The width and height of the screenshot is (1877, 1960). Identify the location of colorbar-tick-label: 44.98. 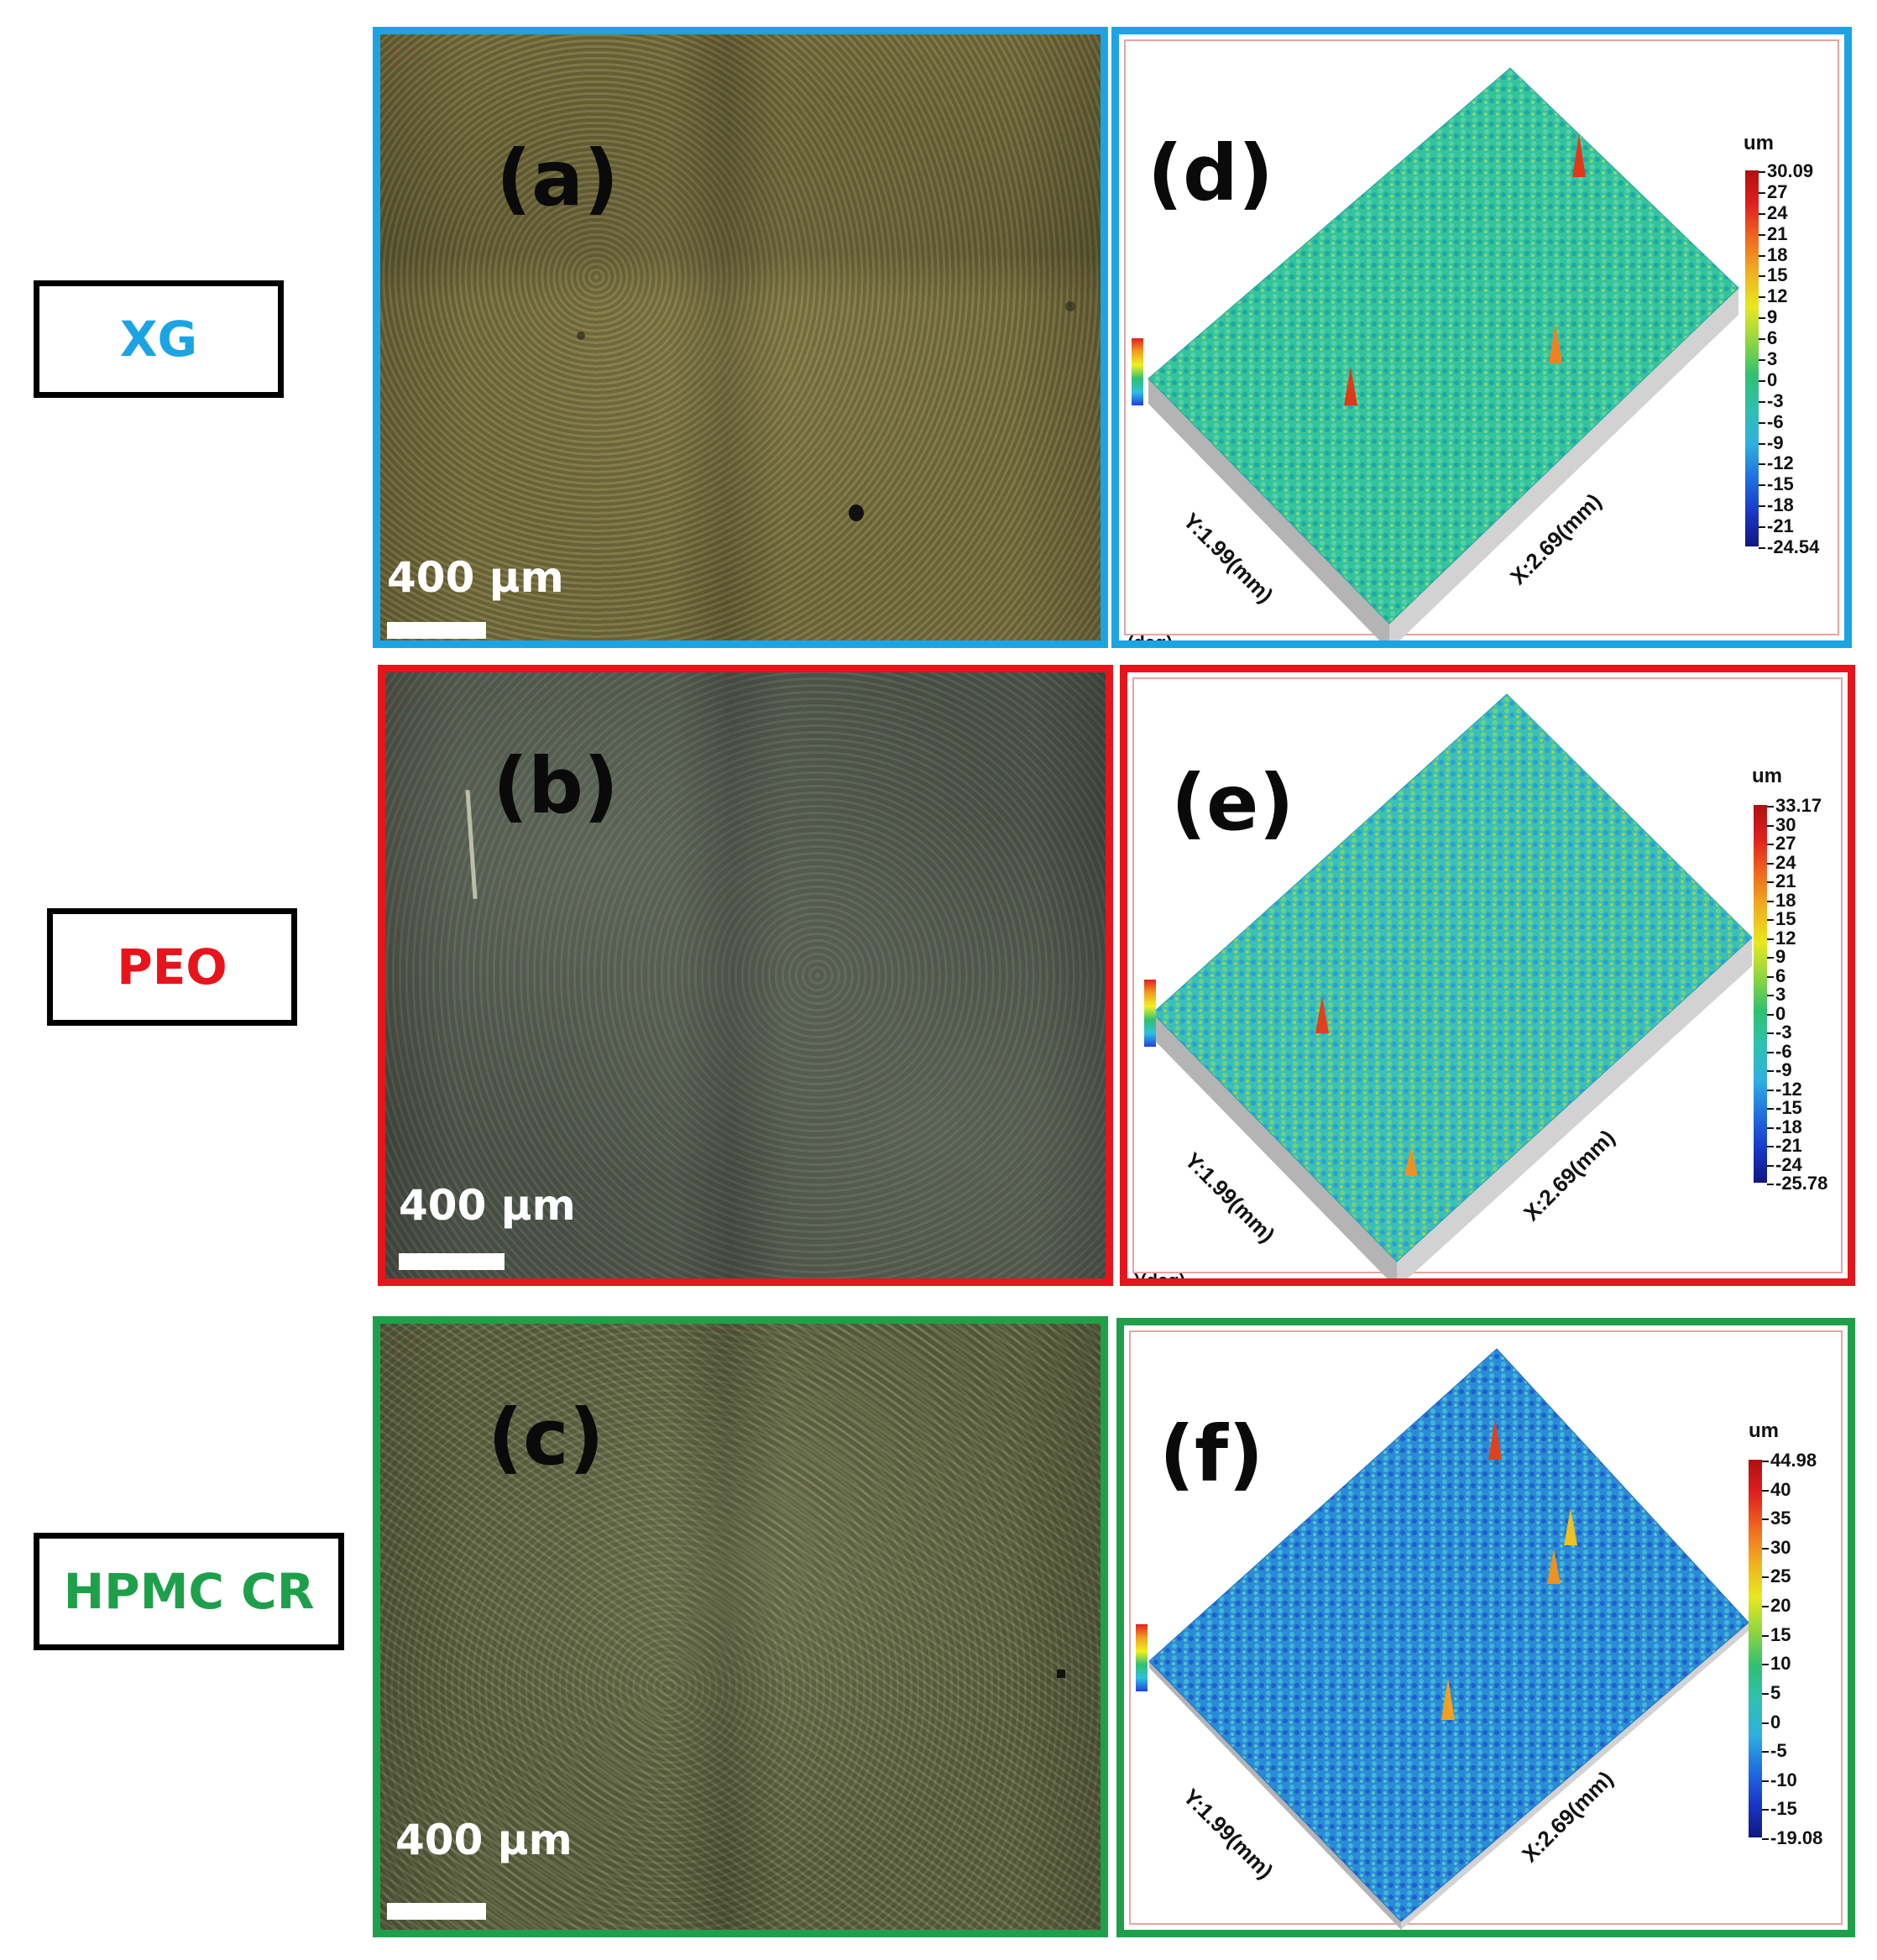
(1789, 1460).